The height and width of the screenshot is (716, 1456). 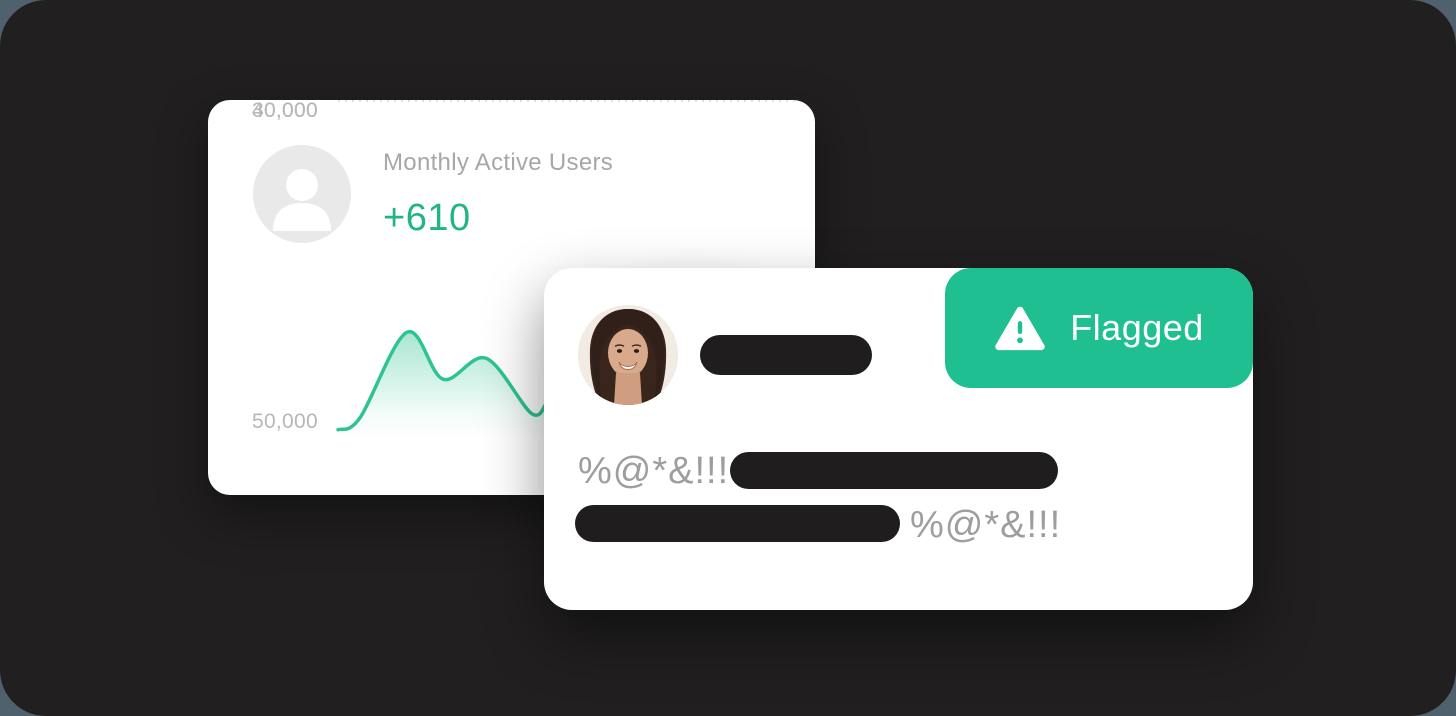 I want to click on y-axis-tick-30000: 30,000, so click(x=284, y=111).